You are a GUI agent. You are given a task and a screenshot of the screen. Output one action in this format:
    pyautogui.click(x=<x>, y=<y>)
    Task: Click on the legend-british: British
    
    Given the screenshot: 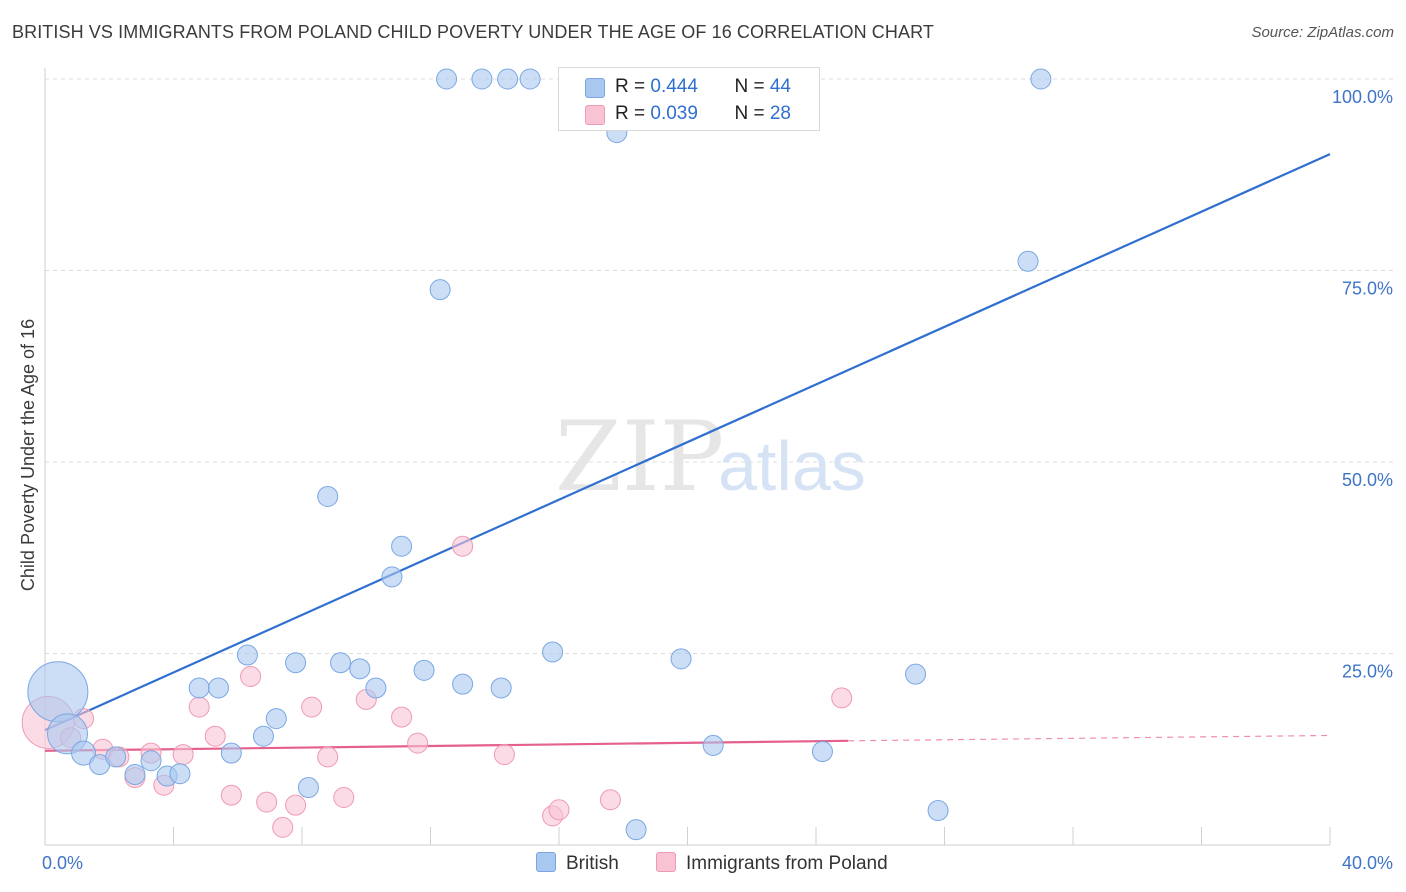 What is the action you would take?
    pyautogui.click(x=577, y=863)
    